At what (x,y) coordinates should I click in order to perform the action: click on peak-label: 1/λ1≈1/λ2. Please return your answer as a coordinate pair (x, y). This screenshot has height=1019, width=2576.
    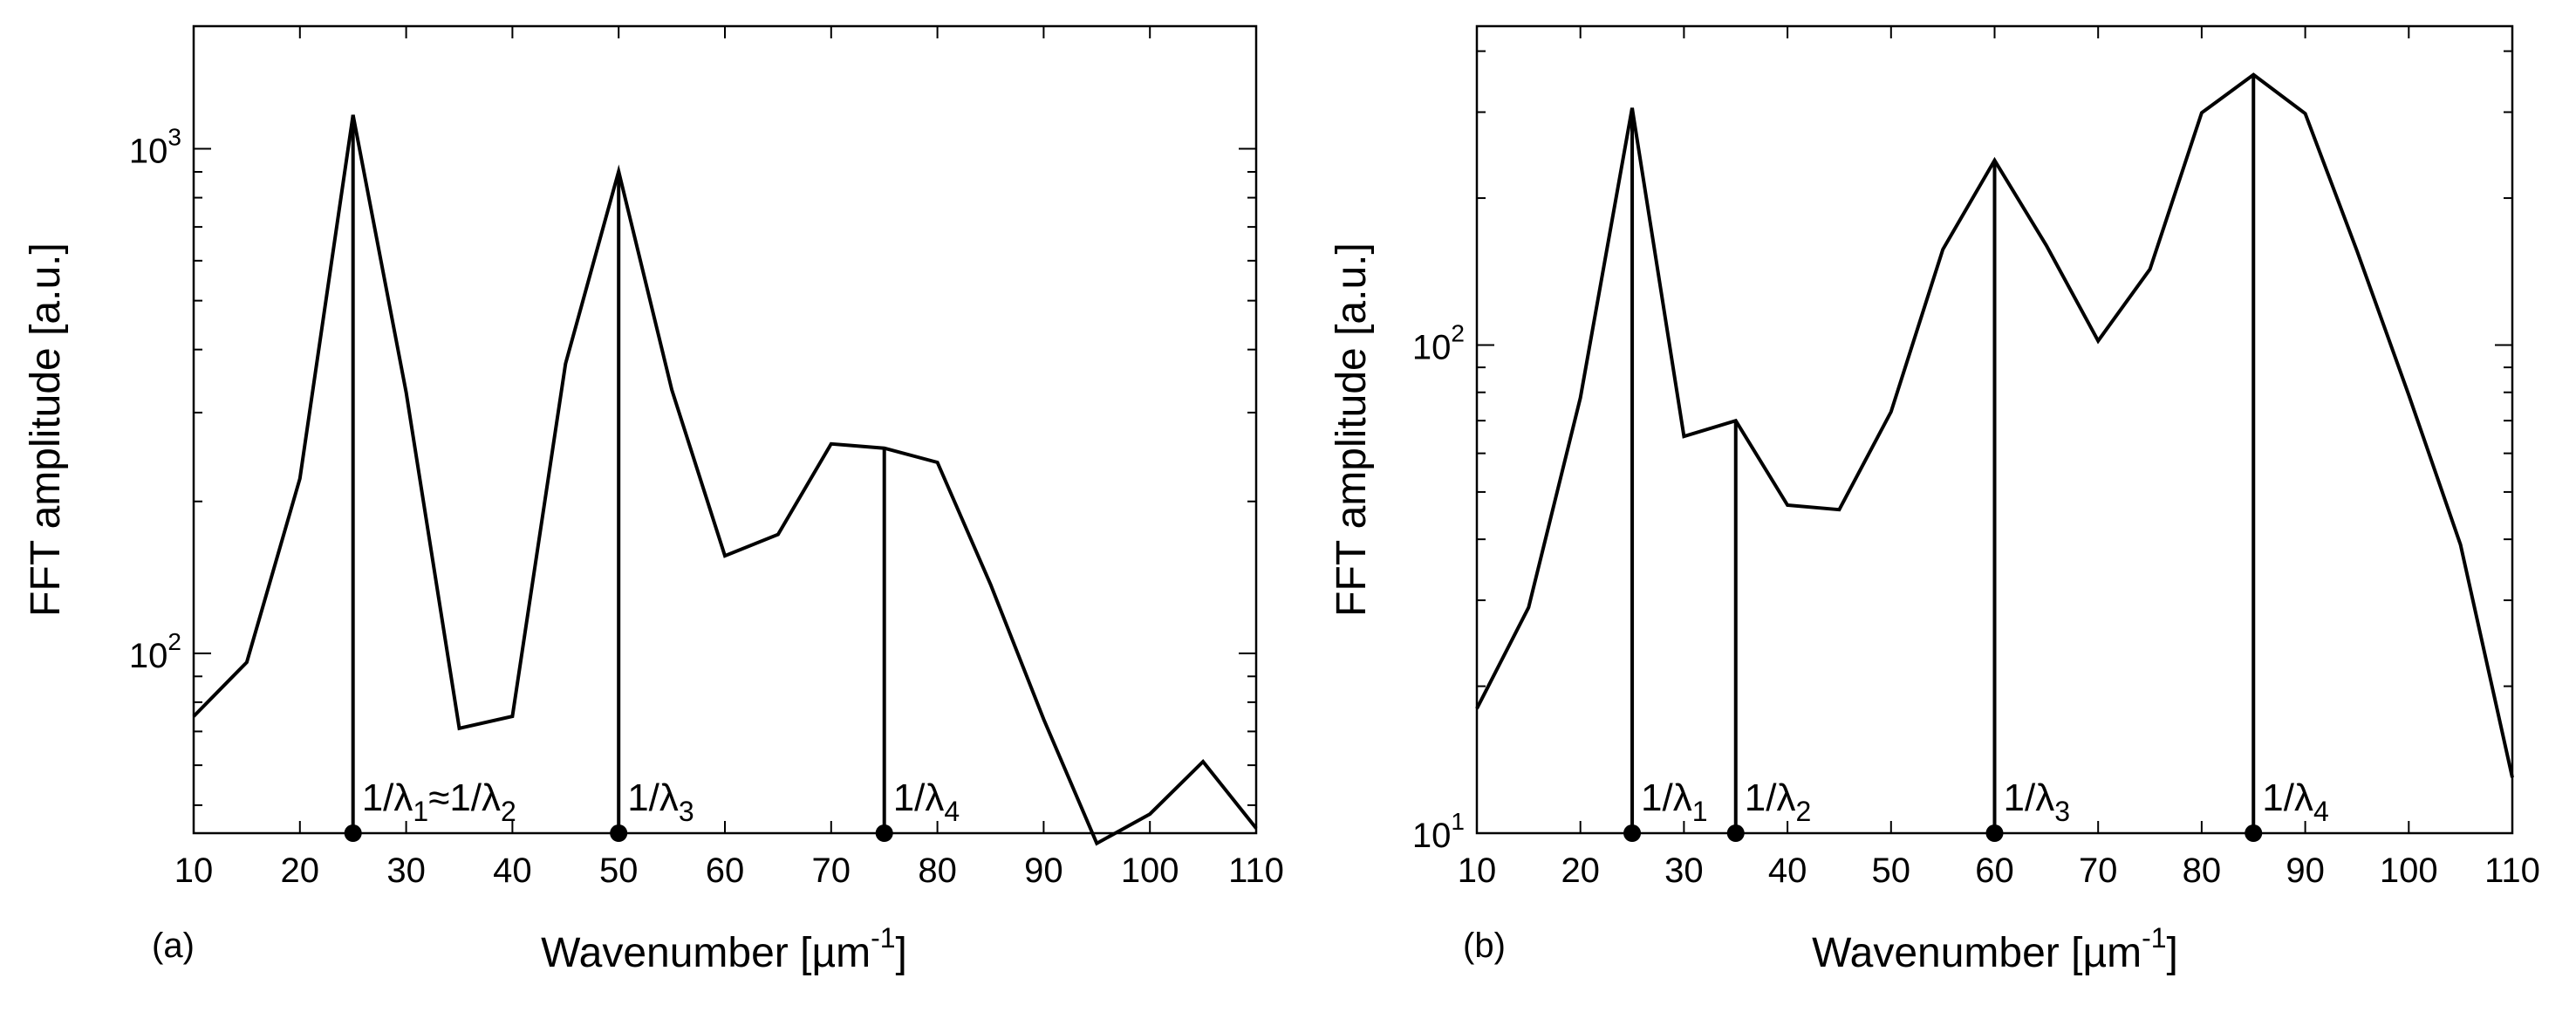
    Looking at the image, I should click on (439, 801).